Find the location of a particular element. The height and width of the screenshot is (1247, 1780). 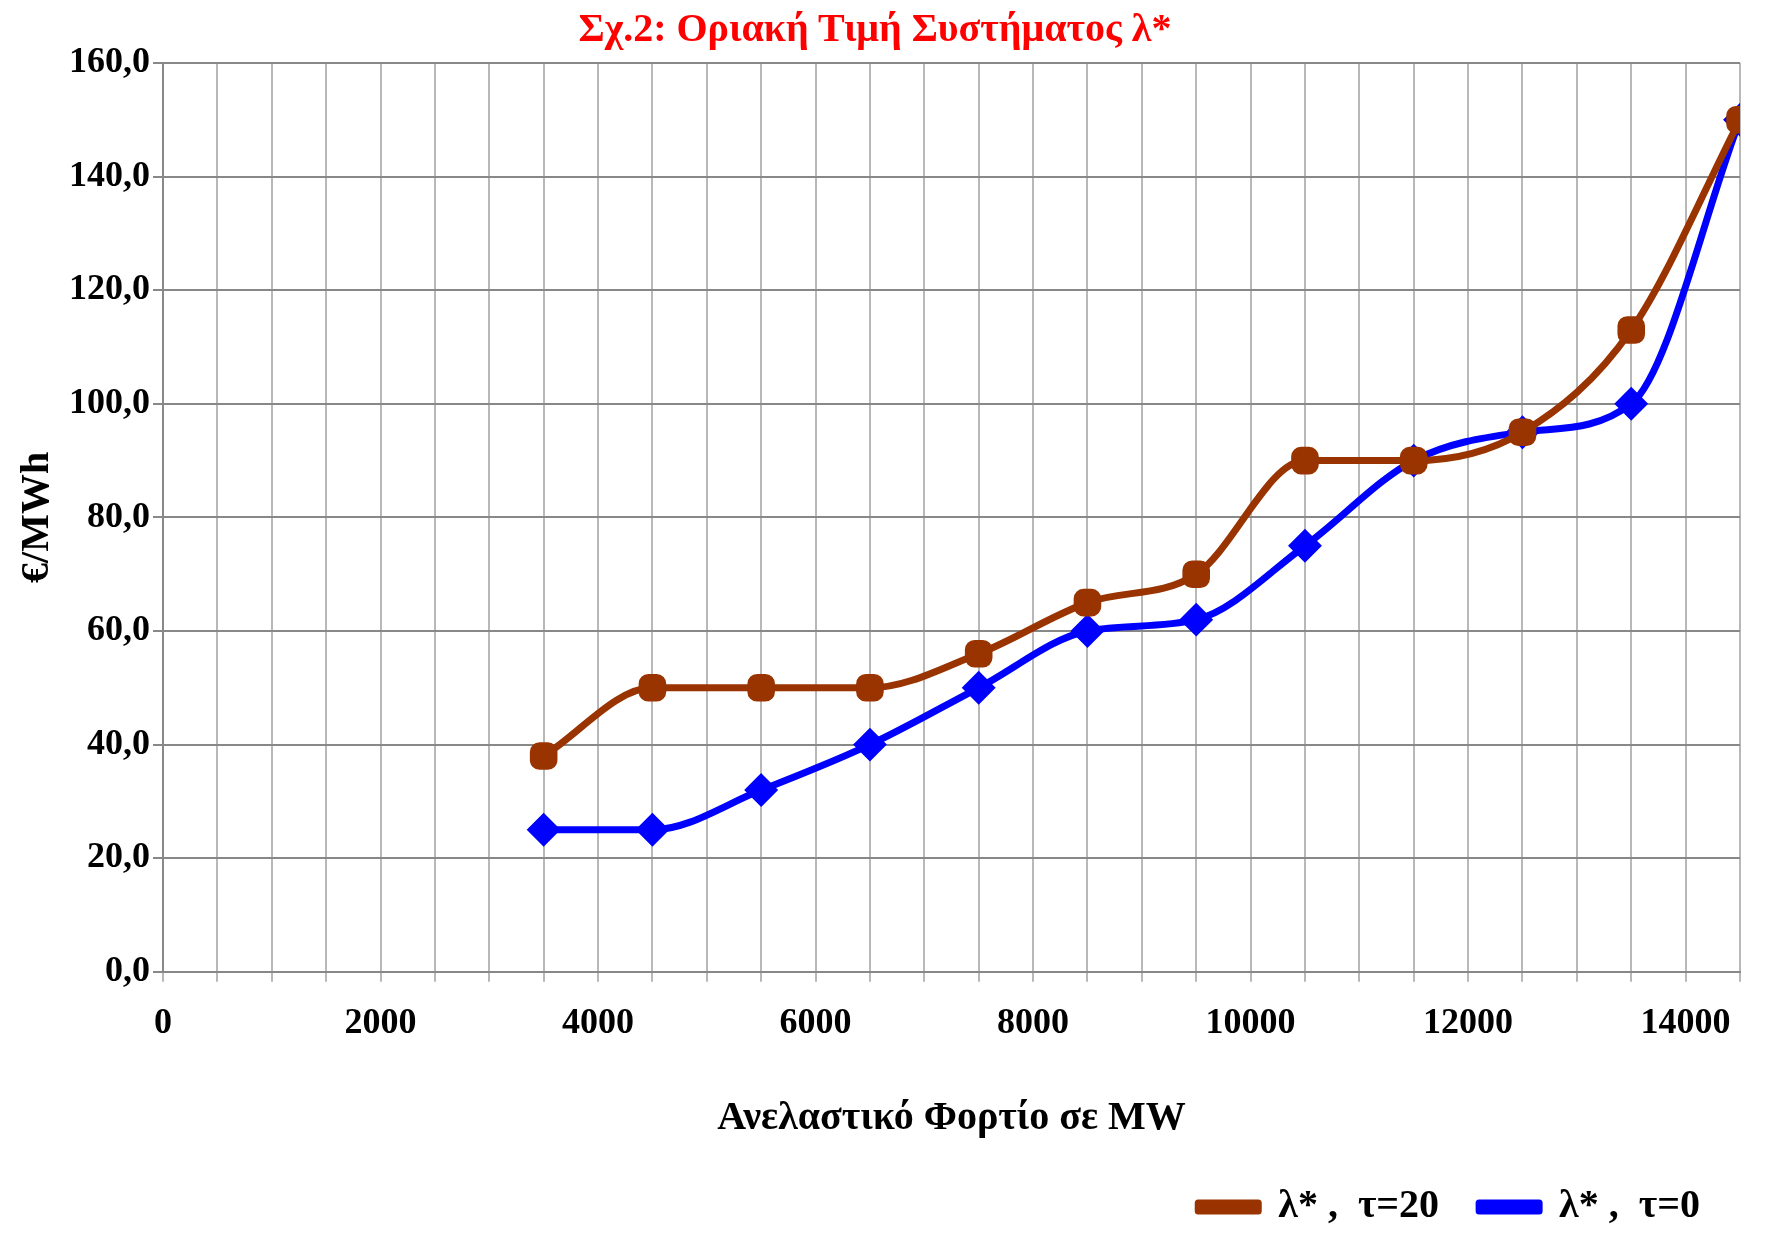

y-tick-label: 60,0 is located at coordinates (118, 628).